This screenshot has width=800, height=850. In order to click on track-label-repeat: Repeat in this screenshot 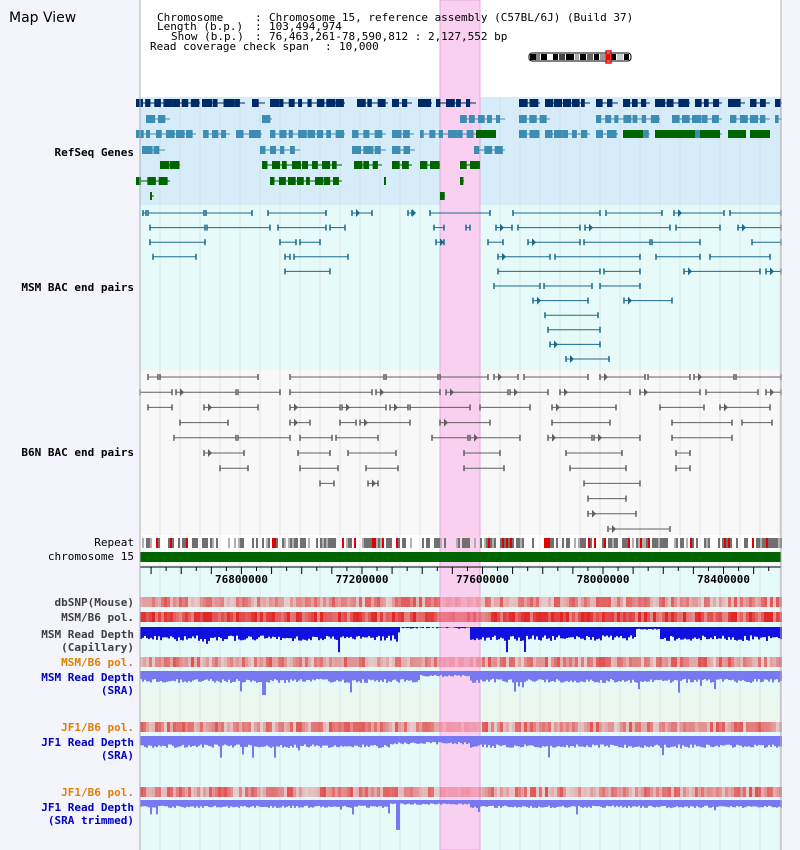, I will do `click(114, 542)`.